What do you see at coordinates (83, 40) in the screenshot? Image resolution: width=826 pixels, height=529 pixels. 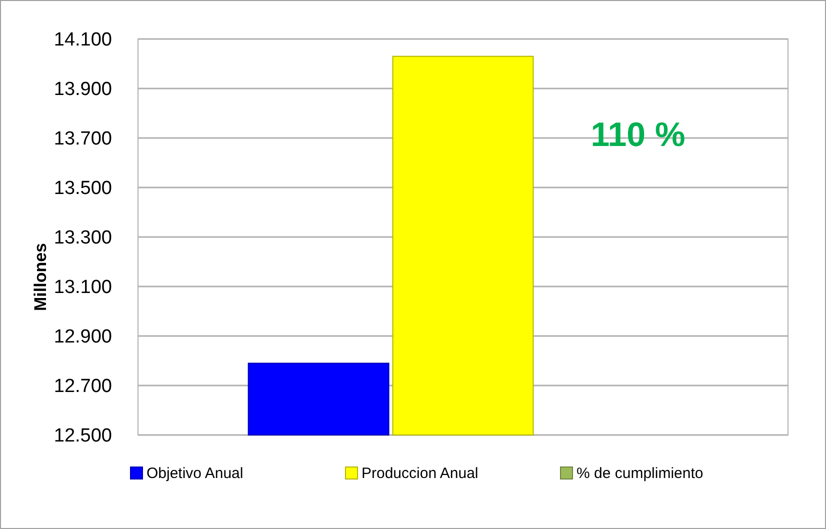 I see `y-tick-label: 14.100` at bounding box center [83, 40].